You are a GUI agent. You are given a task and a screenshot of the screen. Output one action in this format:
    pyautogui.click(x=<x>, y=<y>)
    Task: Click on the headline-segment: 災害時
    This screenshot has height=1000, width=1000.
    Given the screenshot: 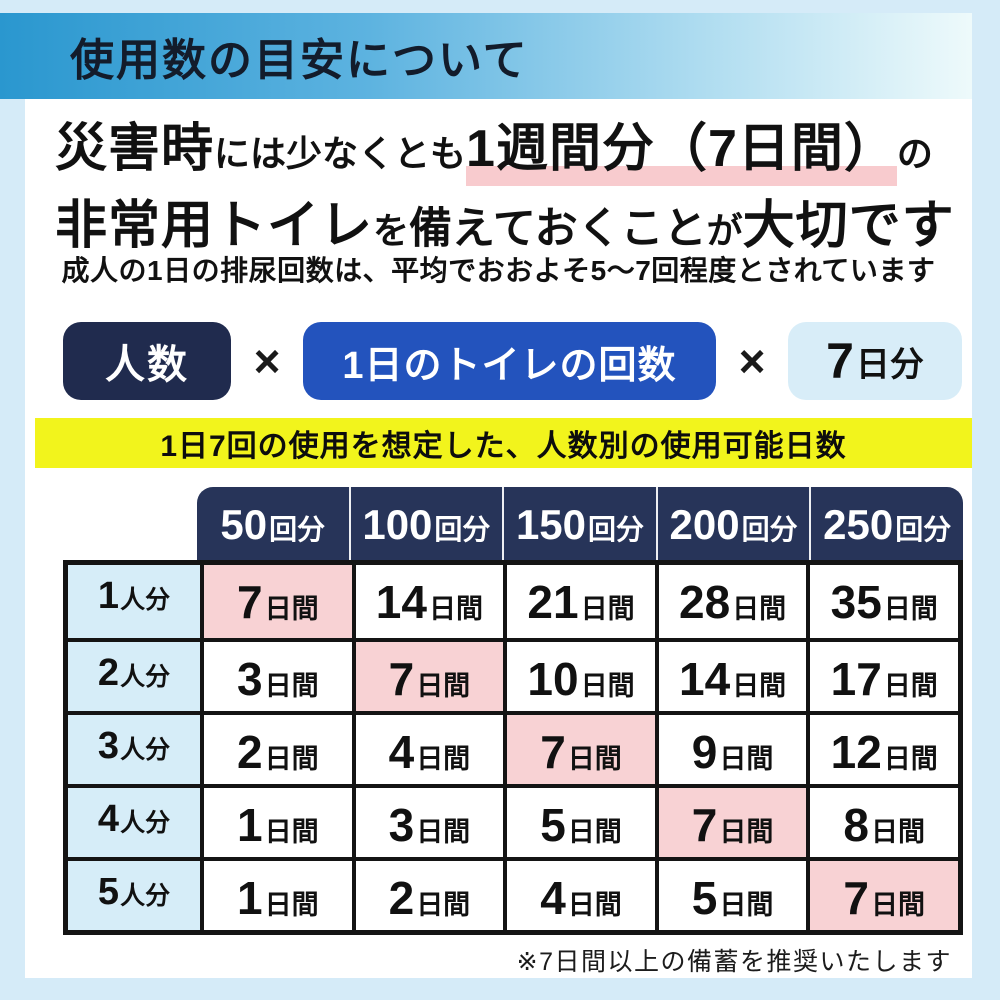 What is the action you would take?
    pyautogui.click(x=135, y=149)
    